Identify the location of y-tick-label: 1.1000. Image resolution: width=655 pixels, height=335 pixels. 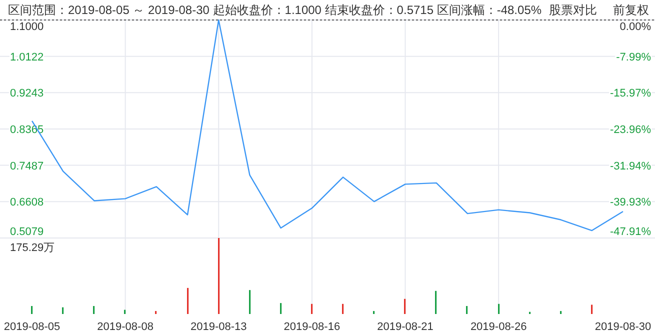
(27, 27).